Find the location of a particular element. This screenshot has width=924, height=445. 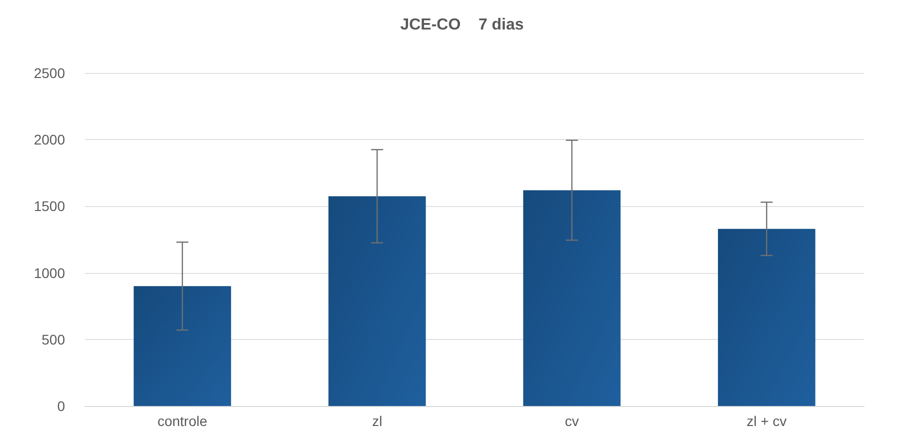

x-tick-label: zl is located at coordinates (377, 421).